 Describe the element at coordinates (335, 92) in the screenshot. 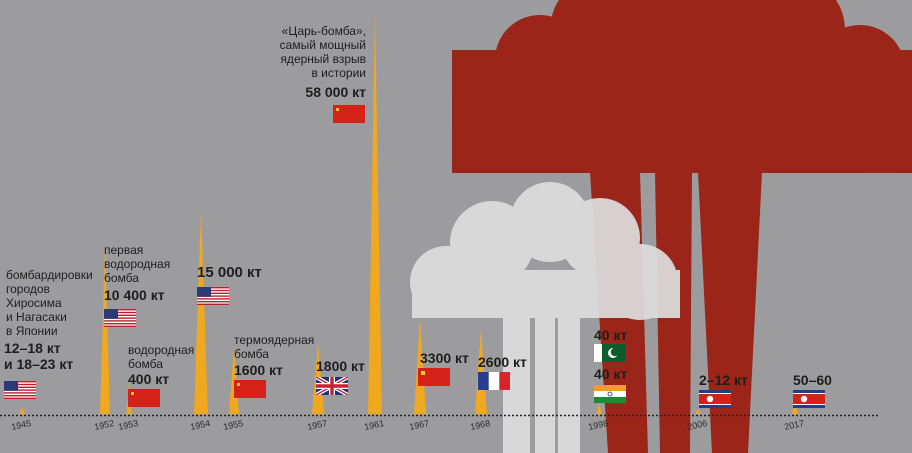

I see `event-value: 58 000 кт` at that location.